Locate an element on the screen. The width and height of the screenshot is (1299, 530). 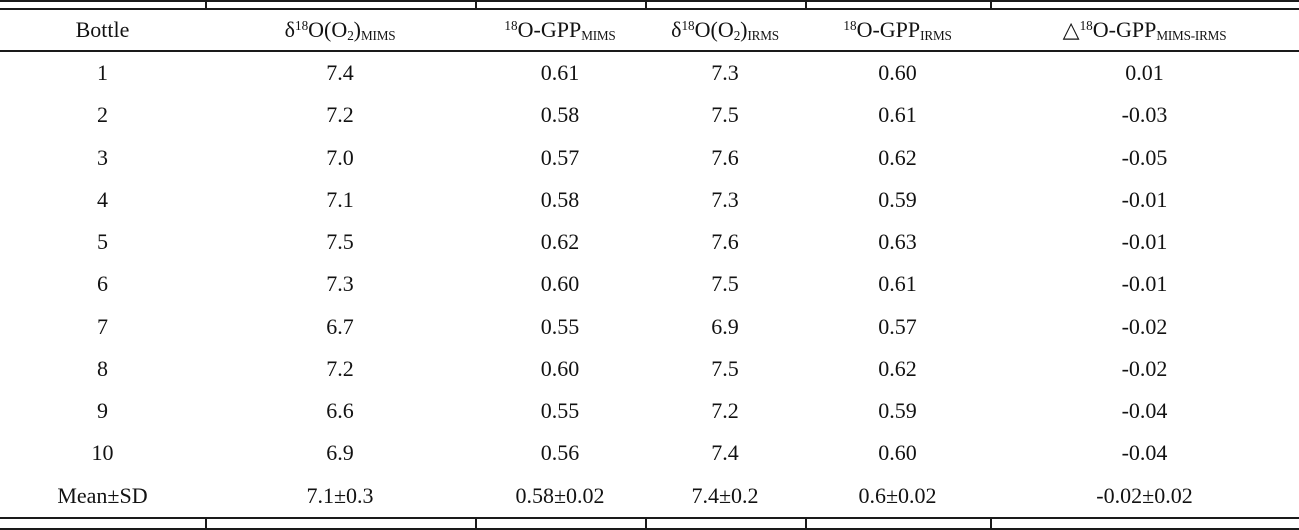
column-header-18O-GPP-IRMS: 18O-GPPIRMS is located at coordinates (897, 29).